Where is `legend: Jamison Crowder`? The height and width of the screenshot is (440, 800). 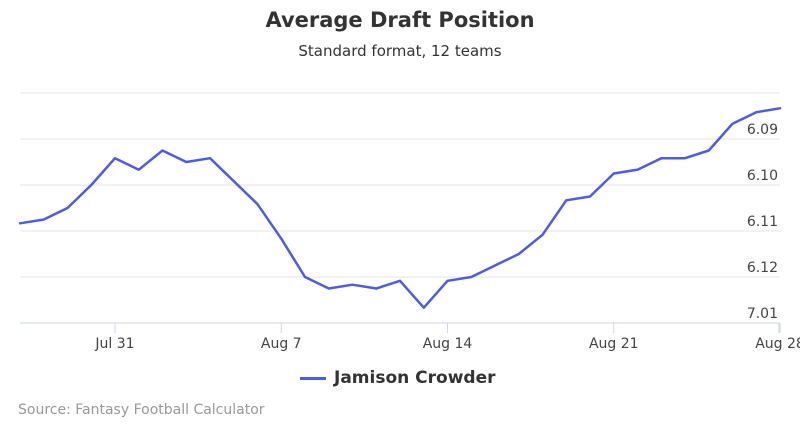 legend: Jamison Crowder is located at coordinates (397, 378).